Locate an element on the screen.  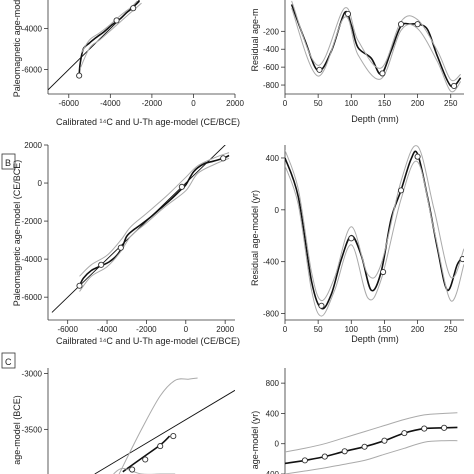
x-tick-label: 250 is located at coordinates (451, 329).